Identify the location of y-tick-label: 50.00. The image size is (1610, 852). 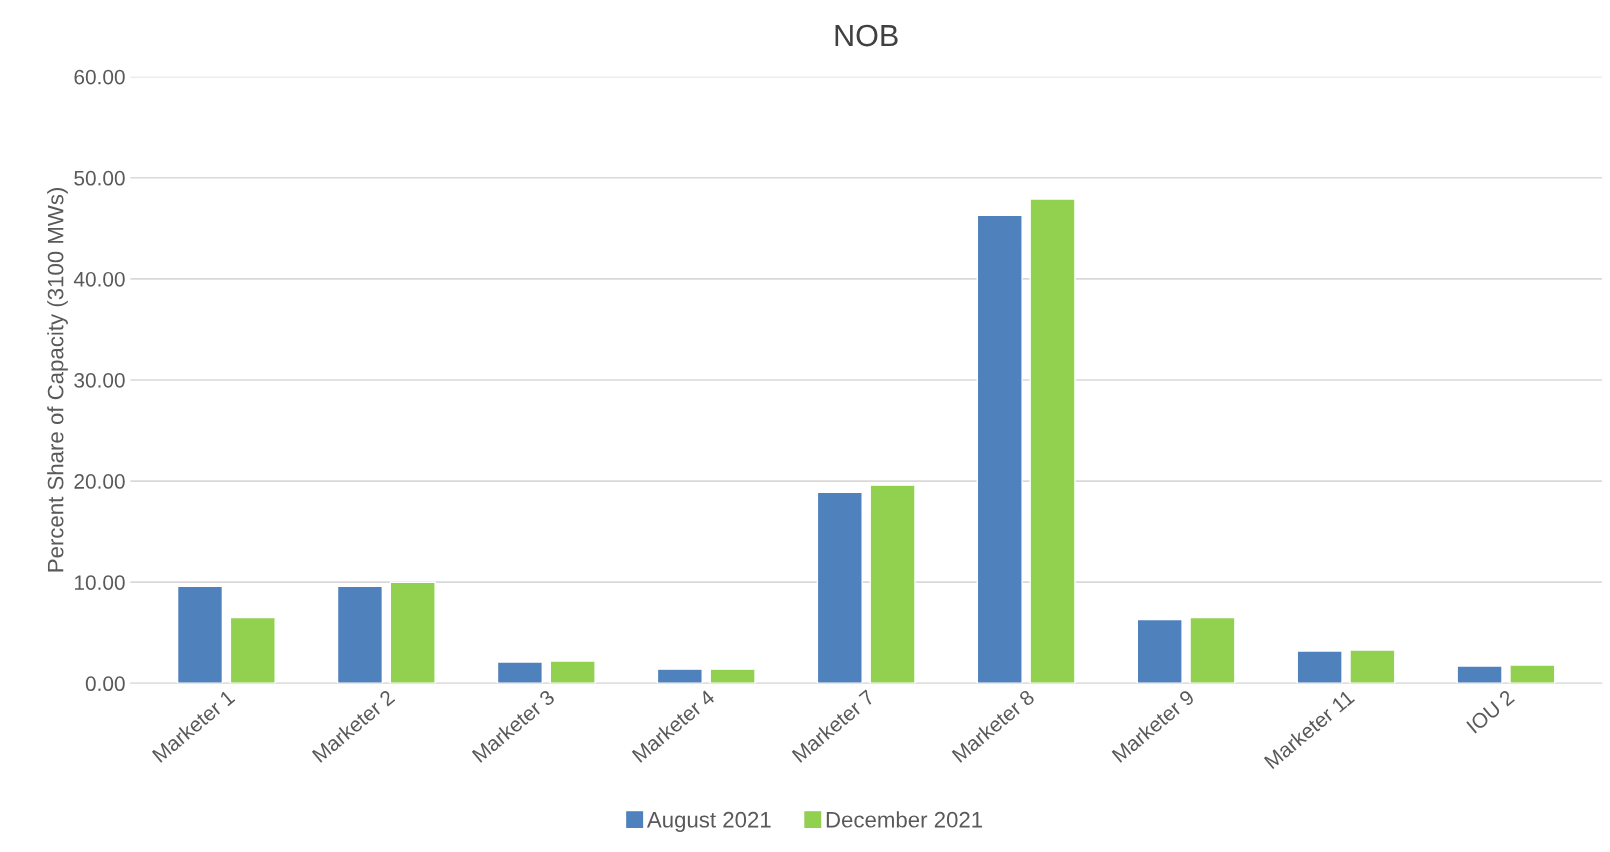
(99, 178).